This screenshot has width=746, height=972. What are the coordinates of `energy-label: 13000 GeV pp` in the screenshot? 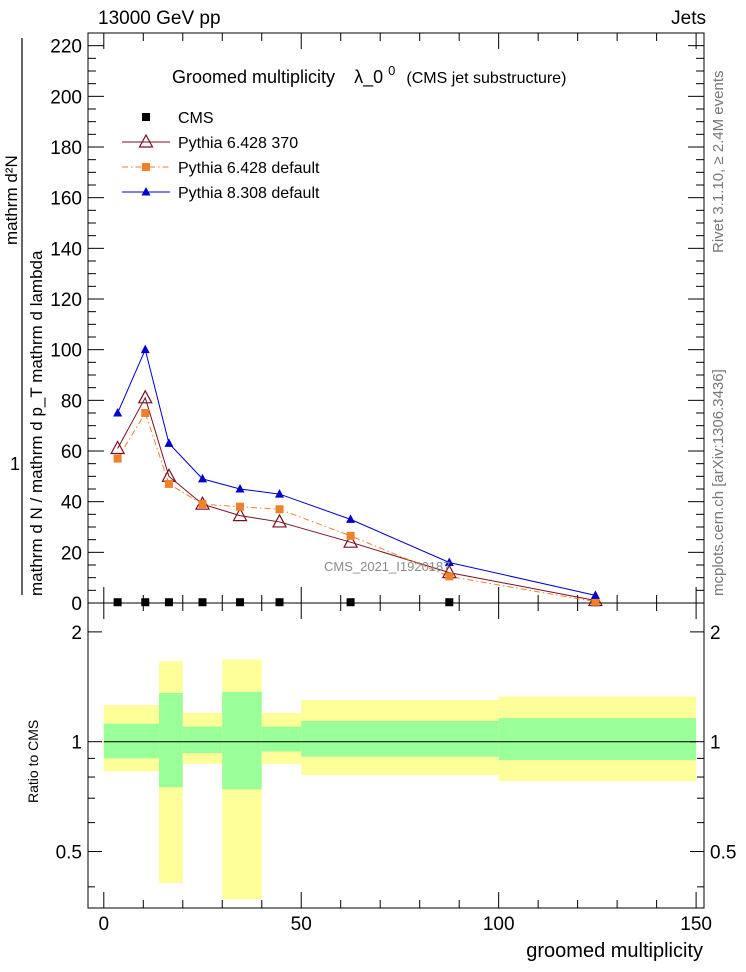 It's located at (159, 18).